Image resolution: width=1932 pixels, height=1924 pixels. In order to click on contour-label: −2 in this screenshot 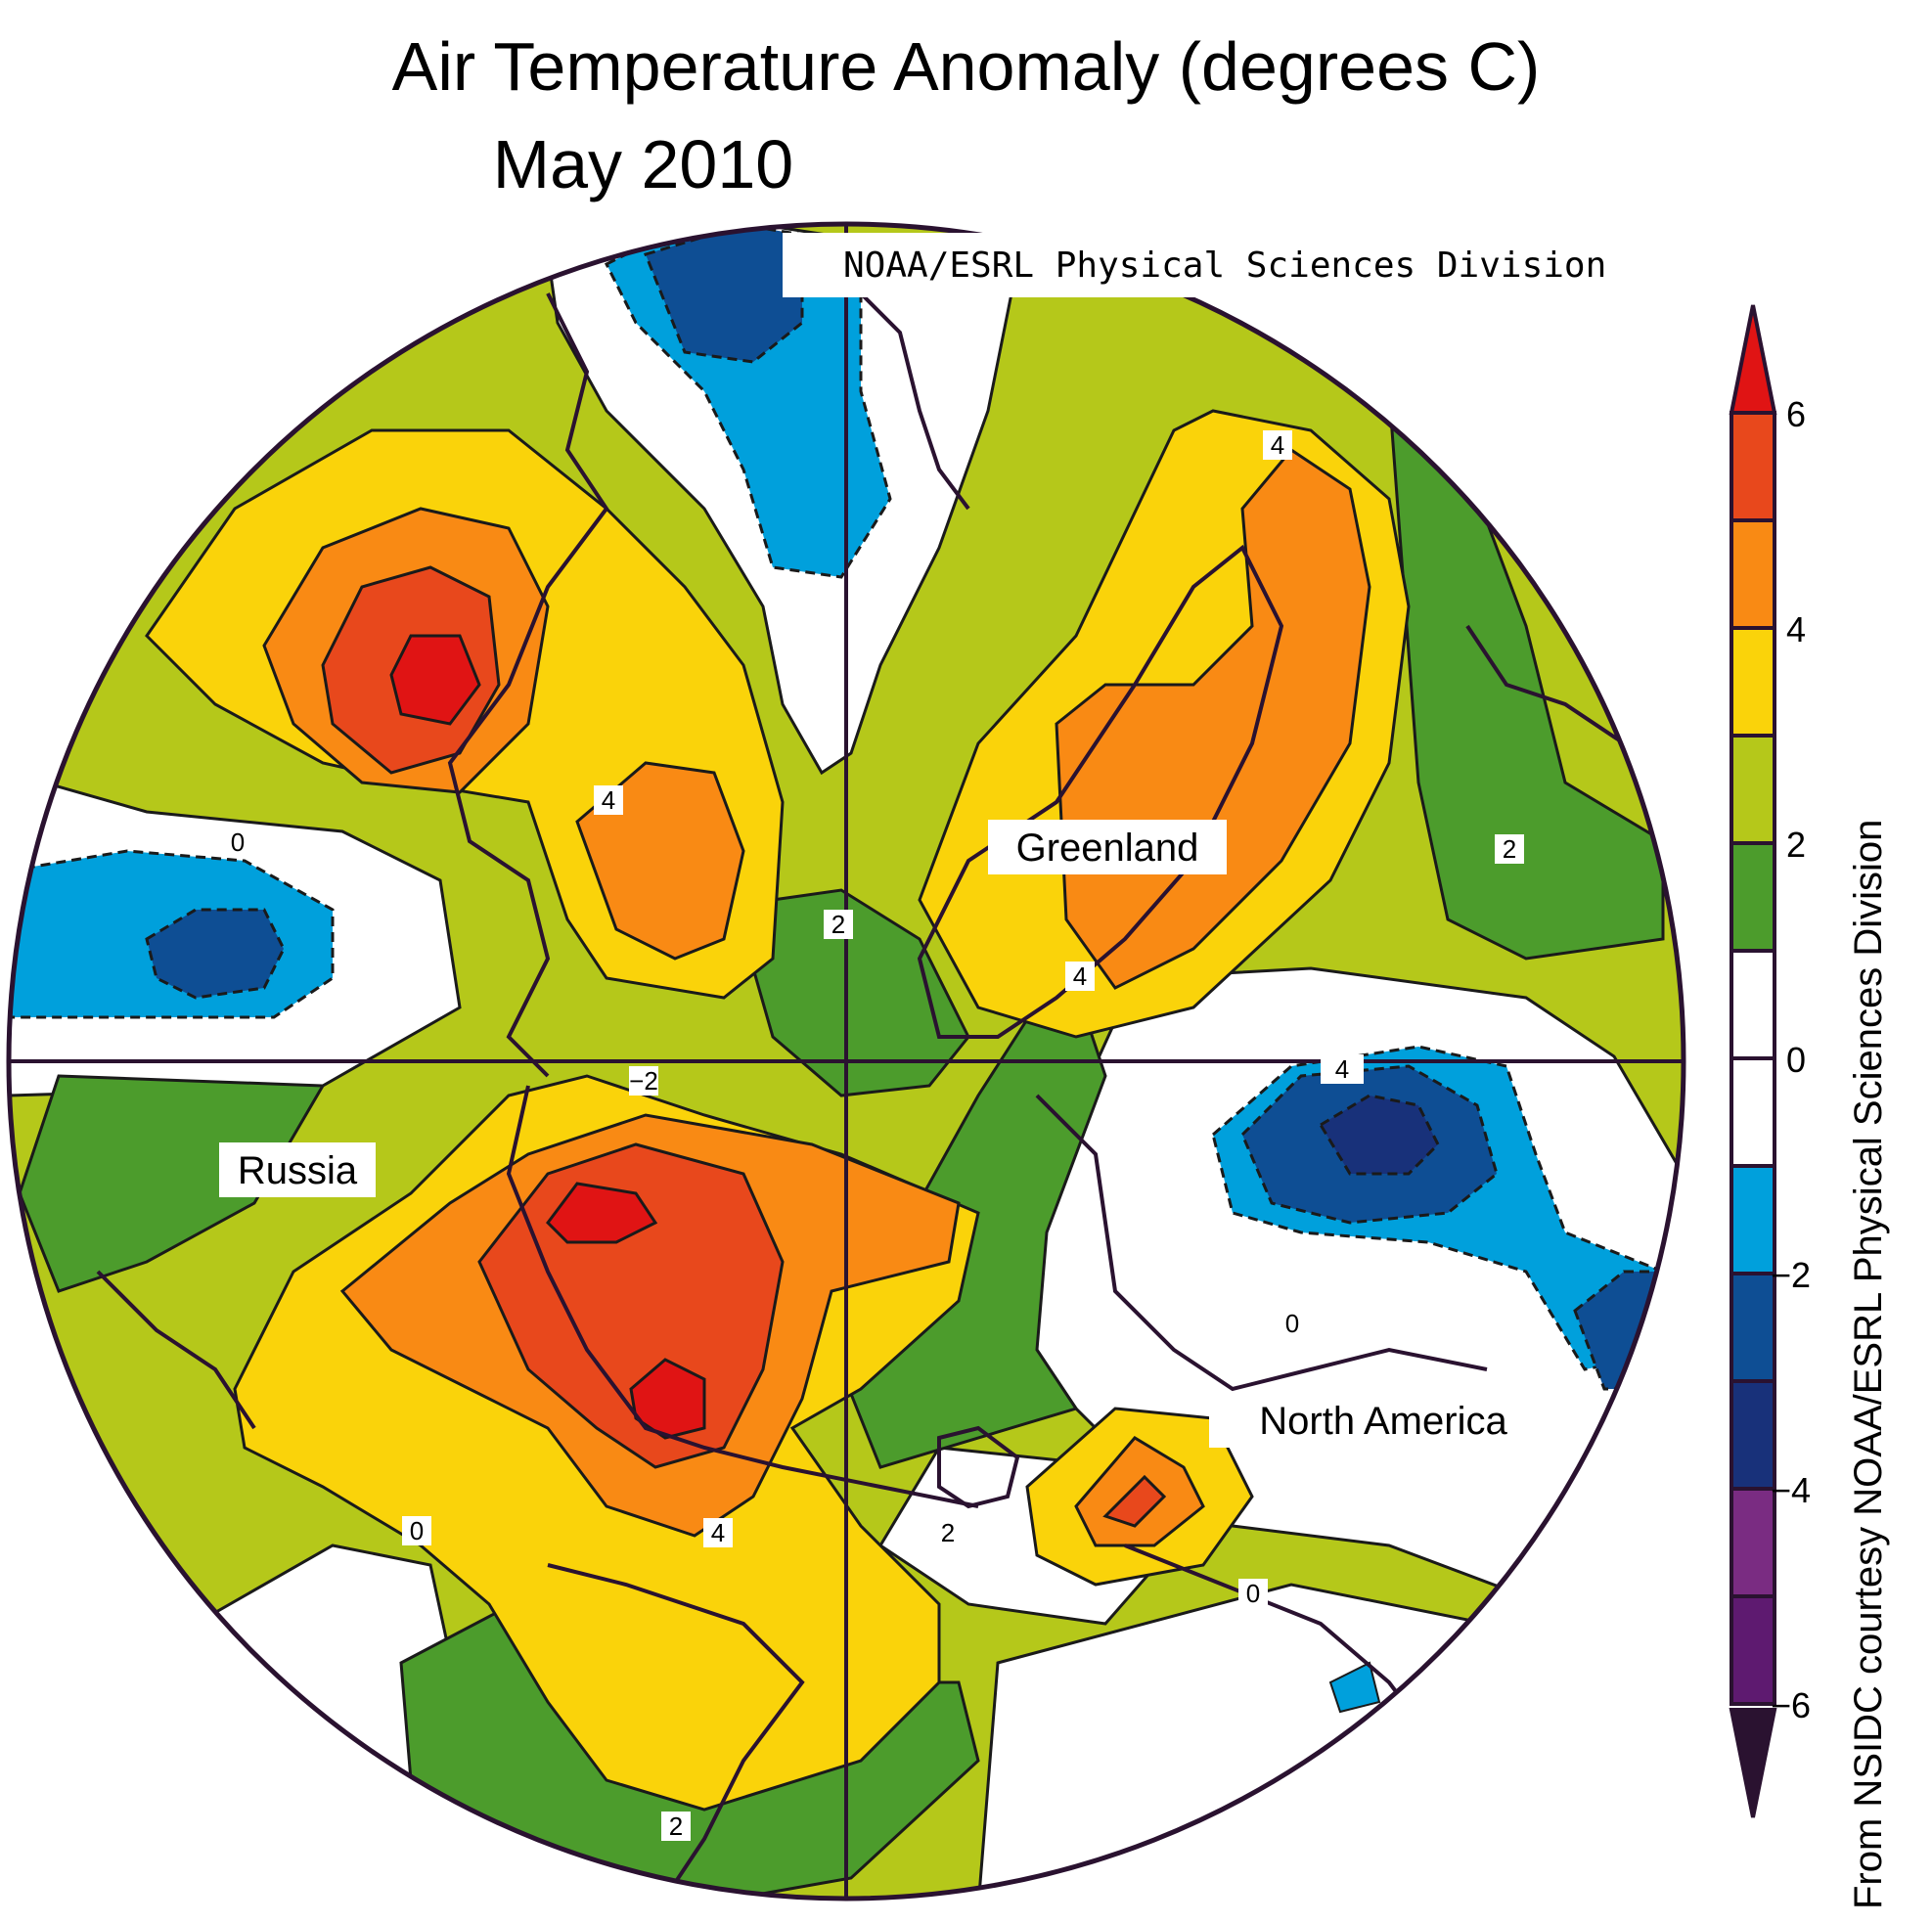, I will do `click(643, 1081)`.